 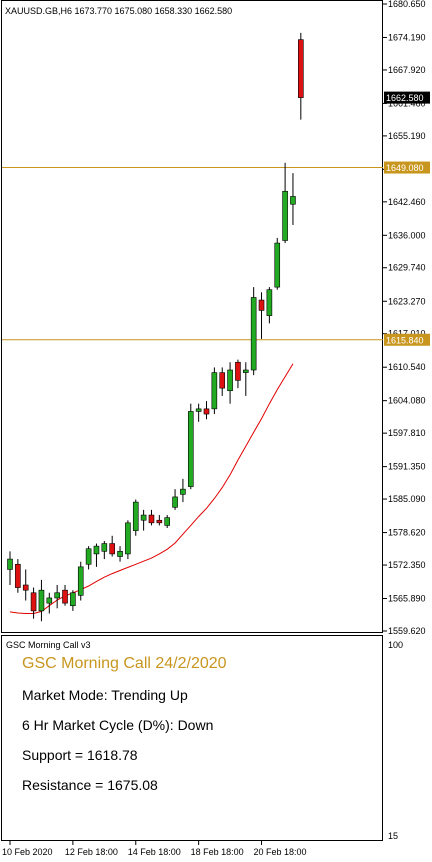 I want to click on price-tick-label: 1617.010, so click(x=407, y=334).